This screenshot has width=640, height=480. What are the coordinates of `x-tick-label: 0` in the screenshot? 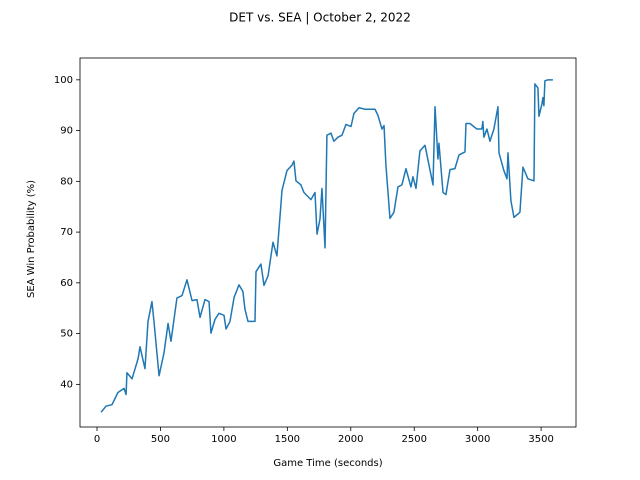 It's located at (97, 439).